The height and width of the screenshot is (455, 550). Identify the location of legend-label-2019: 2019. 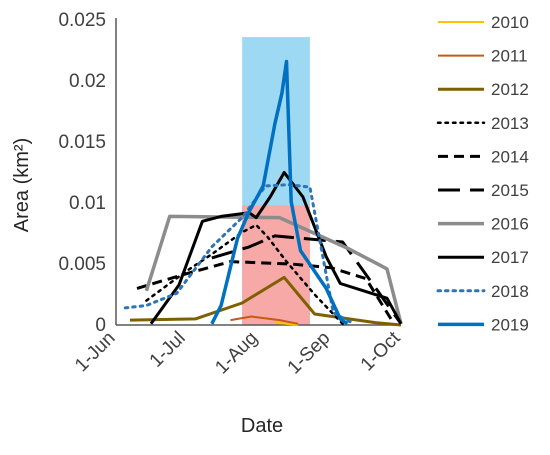
(510, 324).